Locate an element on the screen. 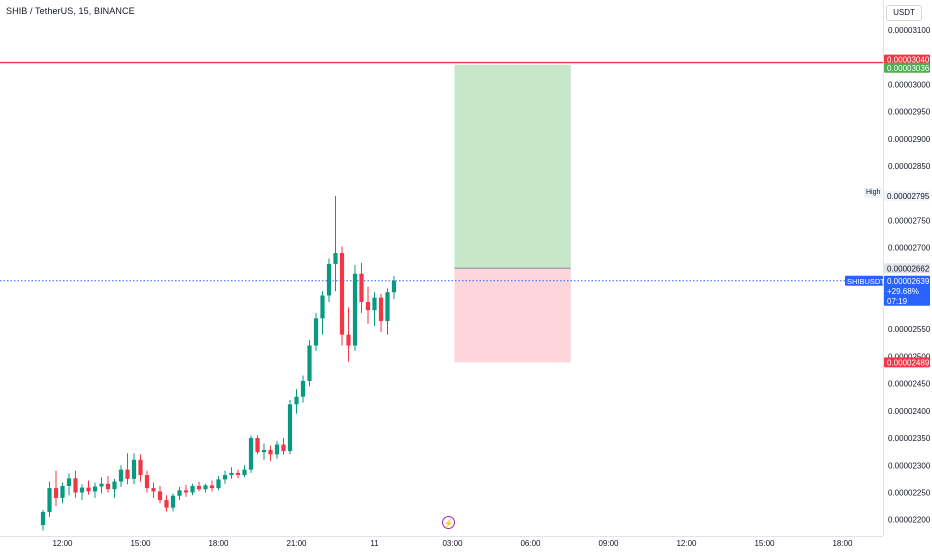 The image size is (932, 555). currency-button: USDT is located at coordinates (904, 13).